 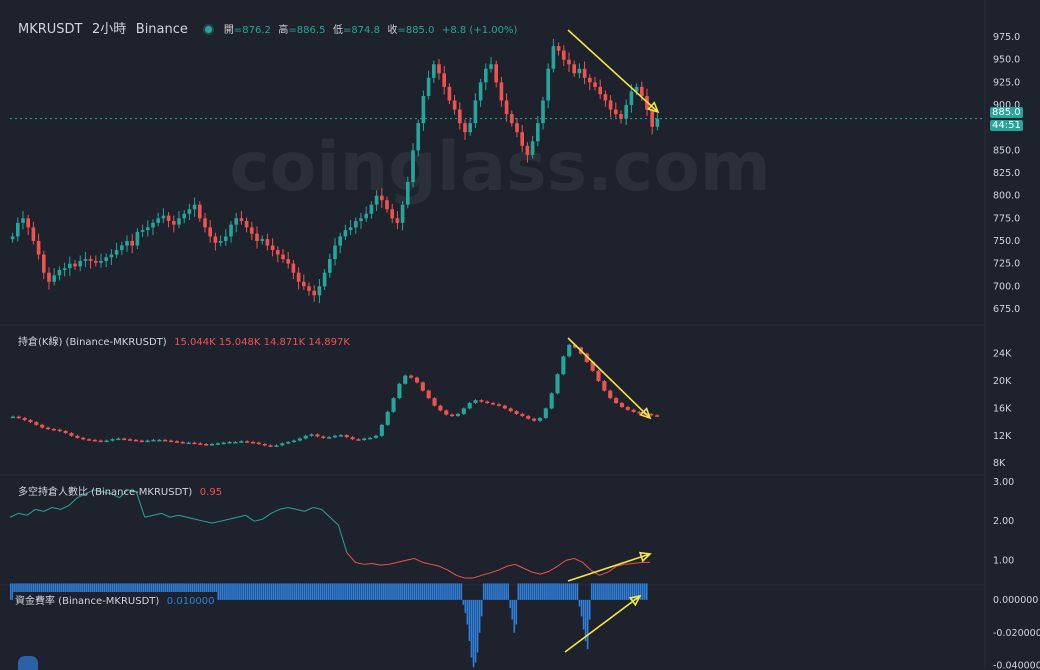 What do you see at coordinates (161, 29) in the screenshot?
I see `exchange-label: Binance` at bounding box center [161, 29].